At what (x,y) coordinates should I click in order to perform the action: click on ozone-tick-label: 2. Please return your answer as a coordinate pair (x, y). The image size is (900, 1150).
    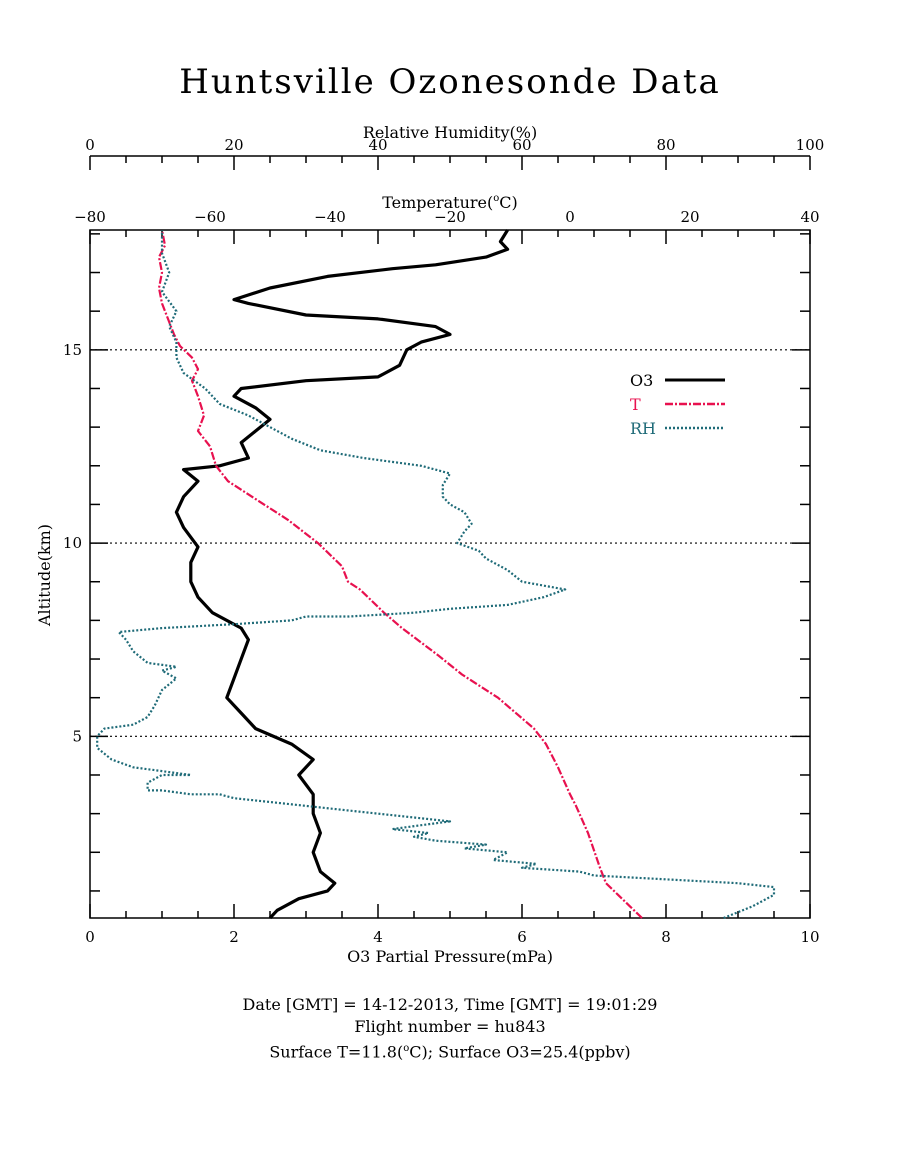
    Looking at the image, I should click on (234, 937).